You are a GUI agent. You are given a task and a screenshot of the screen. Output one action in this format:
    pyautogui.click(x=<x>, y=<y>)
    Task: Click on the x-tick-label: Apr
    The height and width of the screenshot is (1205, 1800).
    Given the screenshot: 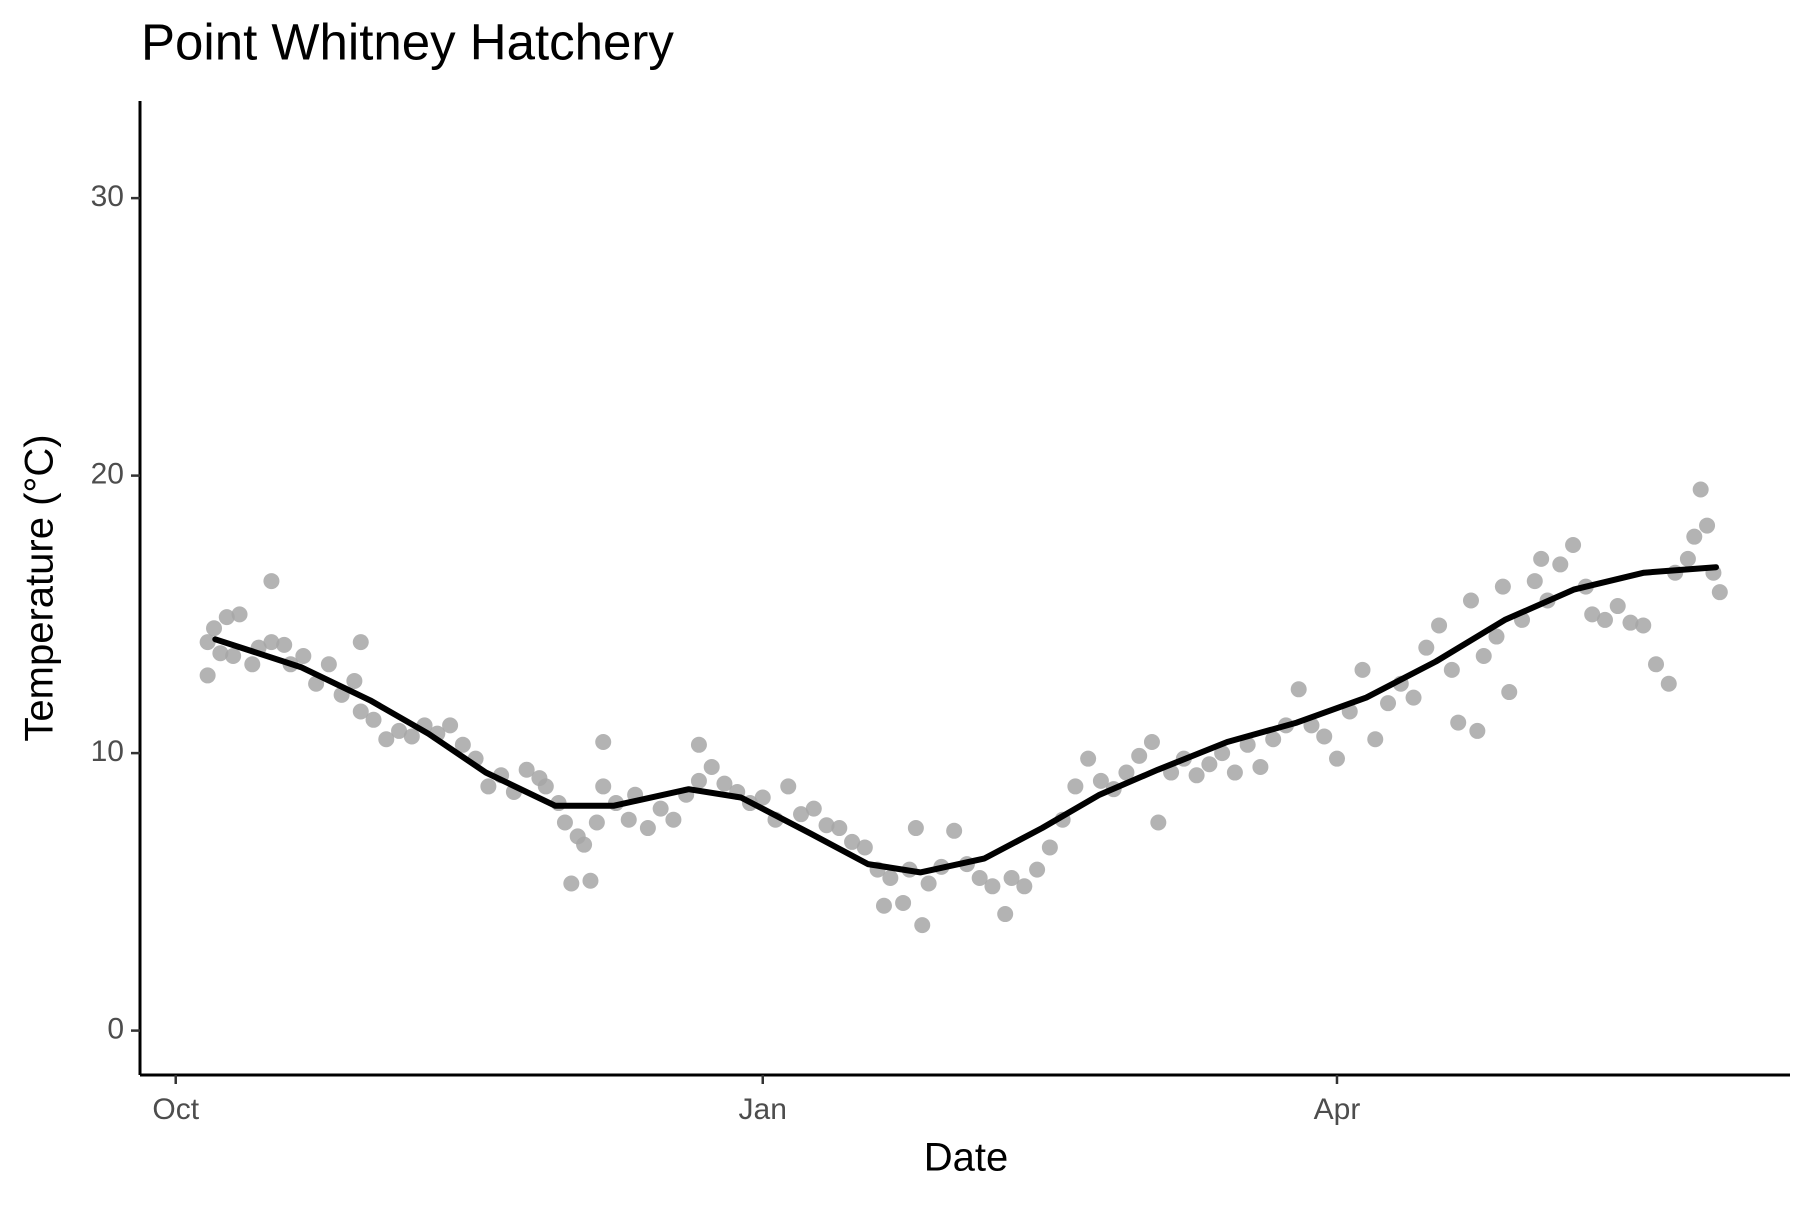 What is the action you would take?
    pyautogui.click(x=1337, y=1109)
    